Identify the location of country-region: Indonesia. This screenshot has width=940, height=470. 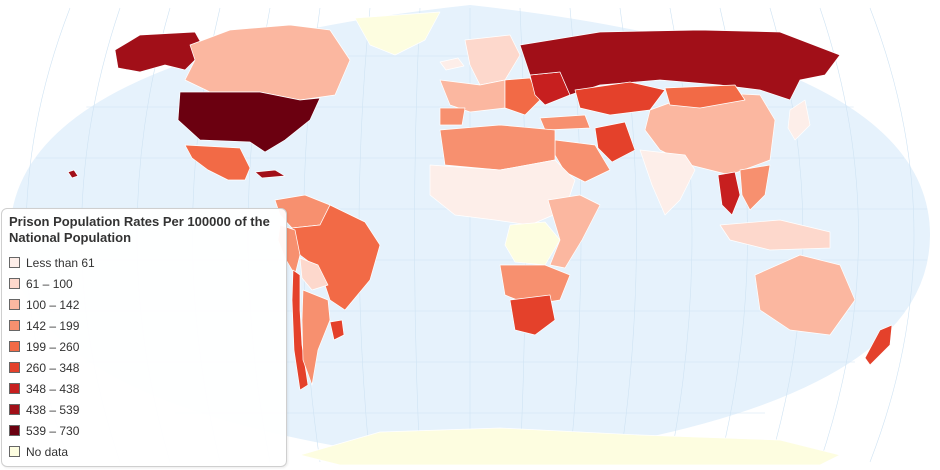
(775, 235).